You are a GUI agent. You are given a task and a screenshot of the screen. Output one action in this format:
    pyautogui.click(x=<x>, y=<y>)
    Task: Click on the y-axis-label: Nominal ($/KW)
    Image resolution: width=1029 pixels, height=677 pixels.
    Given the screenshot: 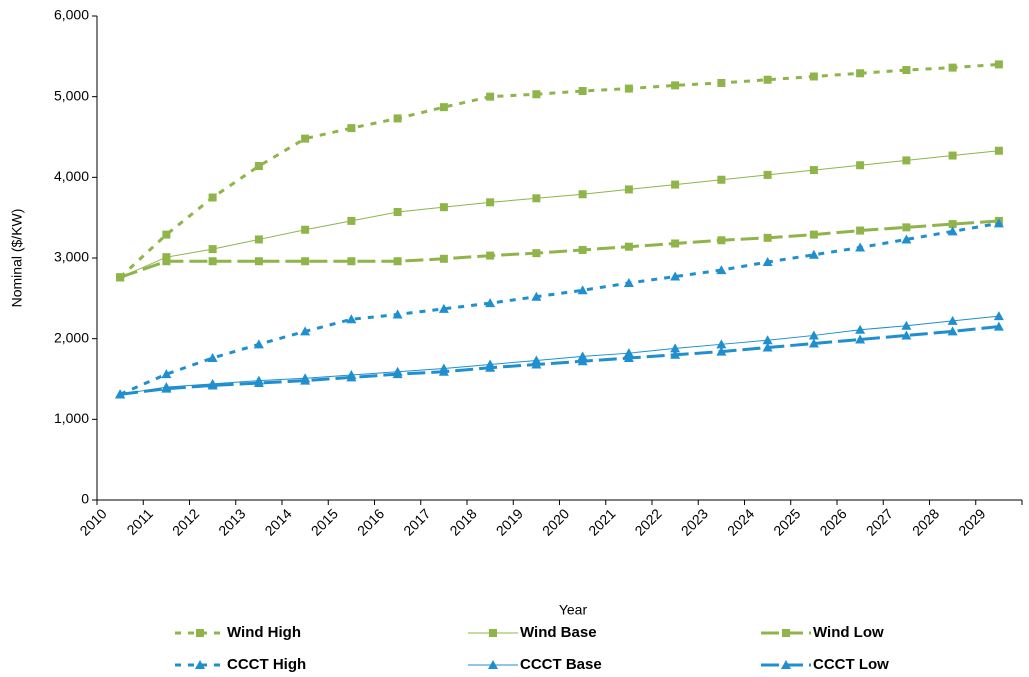 What is the action you would take?
    pyautogui.click(x=17, y=258)
    